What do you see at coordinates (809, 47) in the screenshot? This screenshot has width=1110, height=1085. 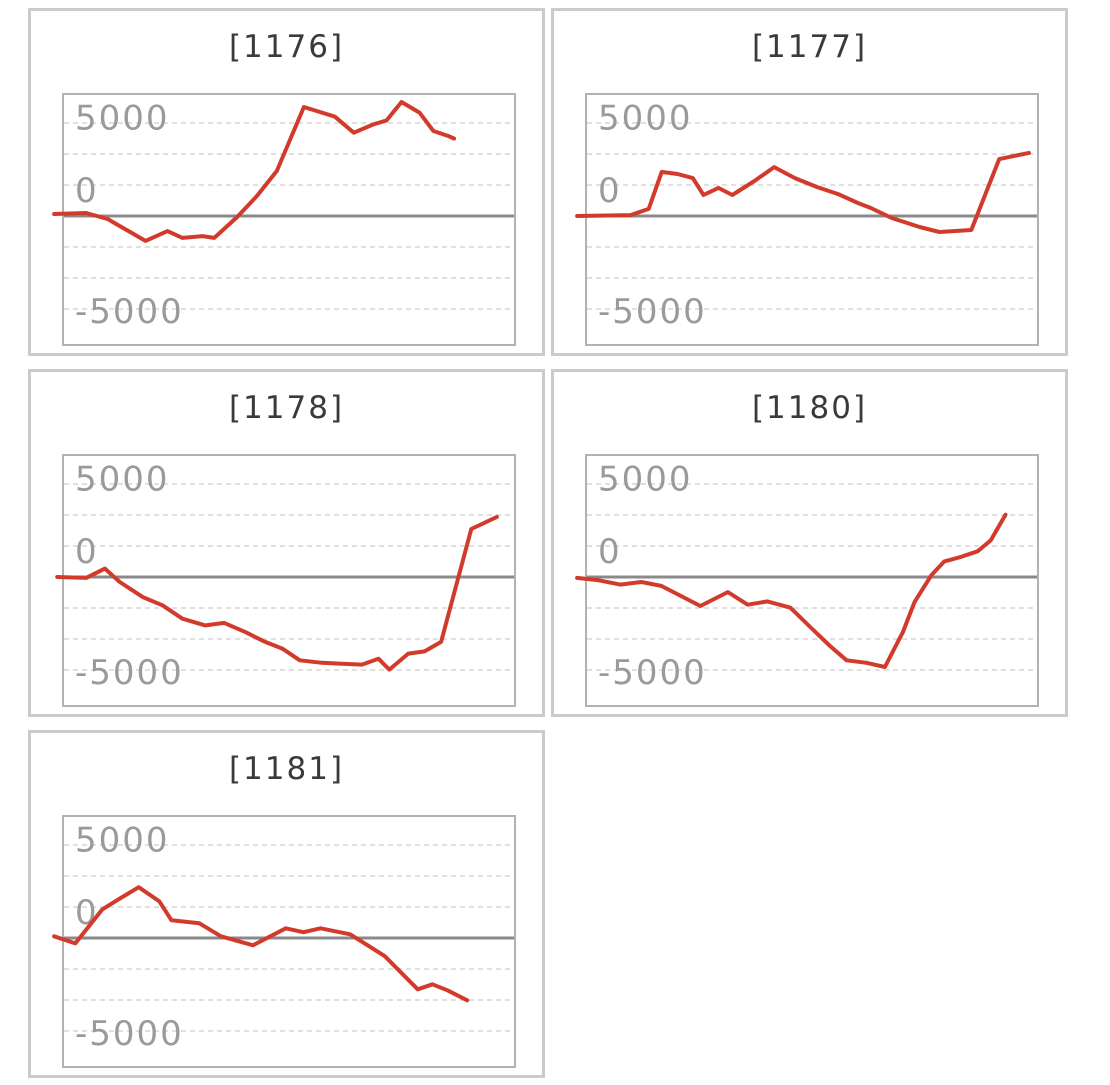 I see `chart-title: [1177]` at bounding box center [809, 47].